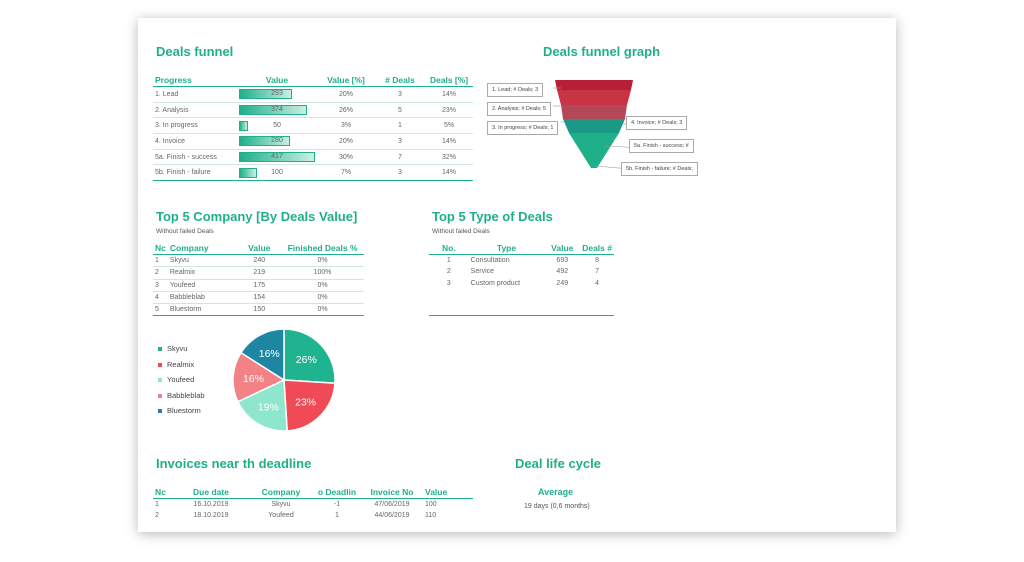 The height and width of the screenshot is (562, 1024). Describe the element at coordinates (597, 283) in the screenshot. I see `deals-cell: 4` at that location.